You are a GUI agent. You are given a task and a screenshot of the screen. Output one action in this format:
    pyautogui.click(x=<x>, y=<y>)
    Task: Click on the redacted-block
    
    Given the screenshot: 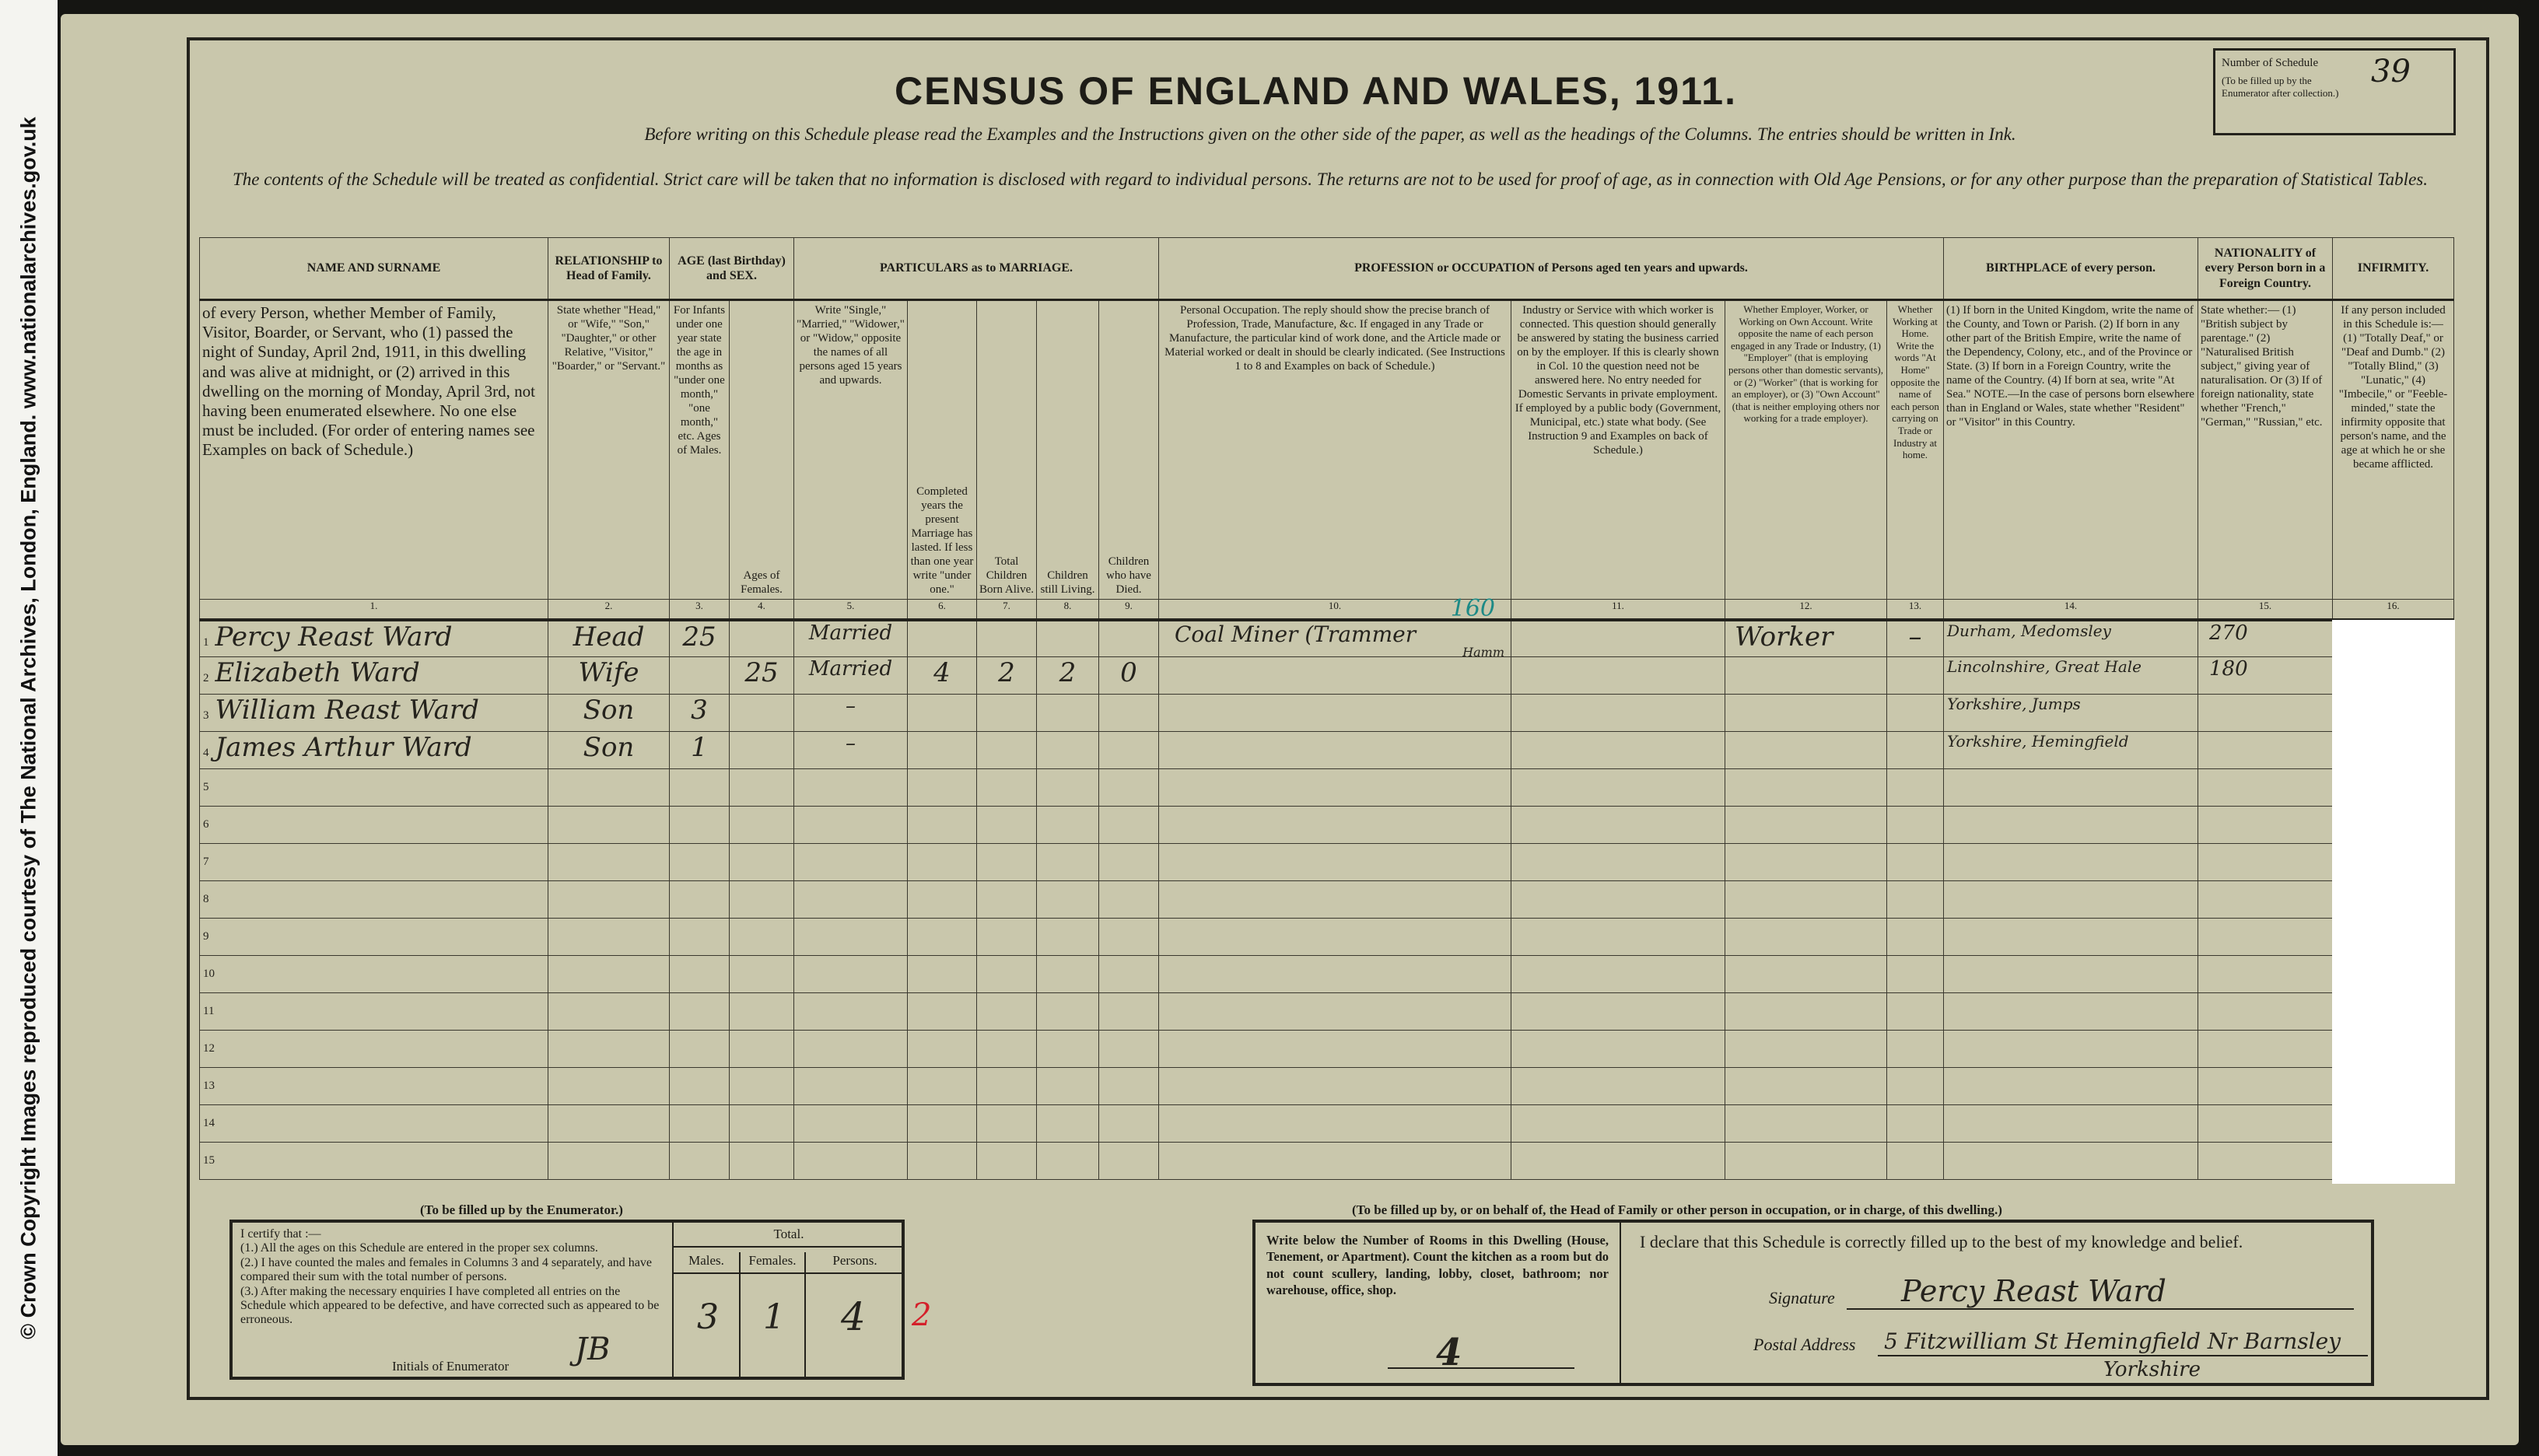 What is the action you would take?
    pyautogui.click(x=2393, y=902)
    